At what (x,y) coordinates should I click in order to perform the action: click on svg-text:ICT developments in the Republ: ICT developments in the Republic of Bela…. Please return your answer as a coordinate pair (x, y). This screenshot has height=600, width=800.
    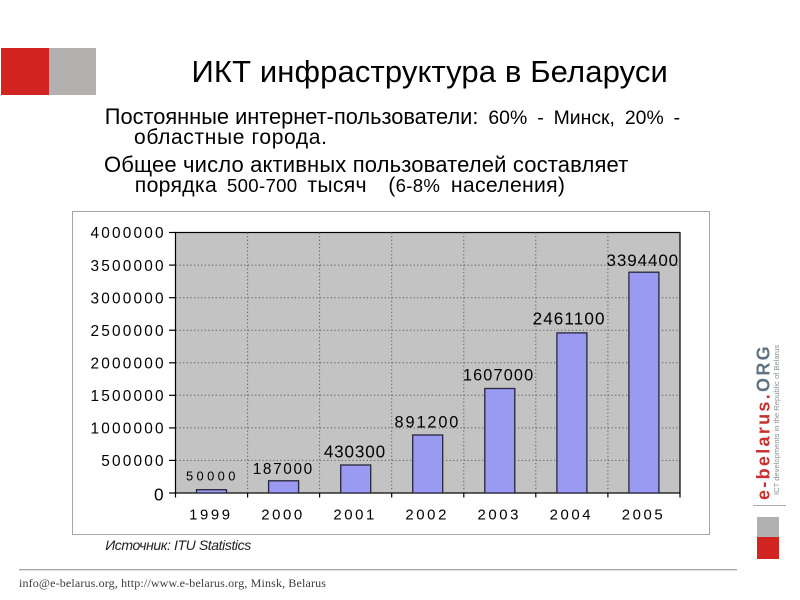
    Looking at the image, I should click on (776, 420).